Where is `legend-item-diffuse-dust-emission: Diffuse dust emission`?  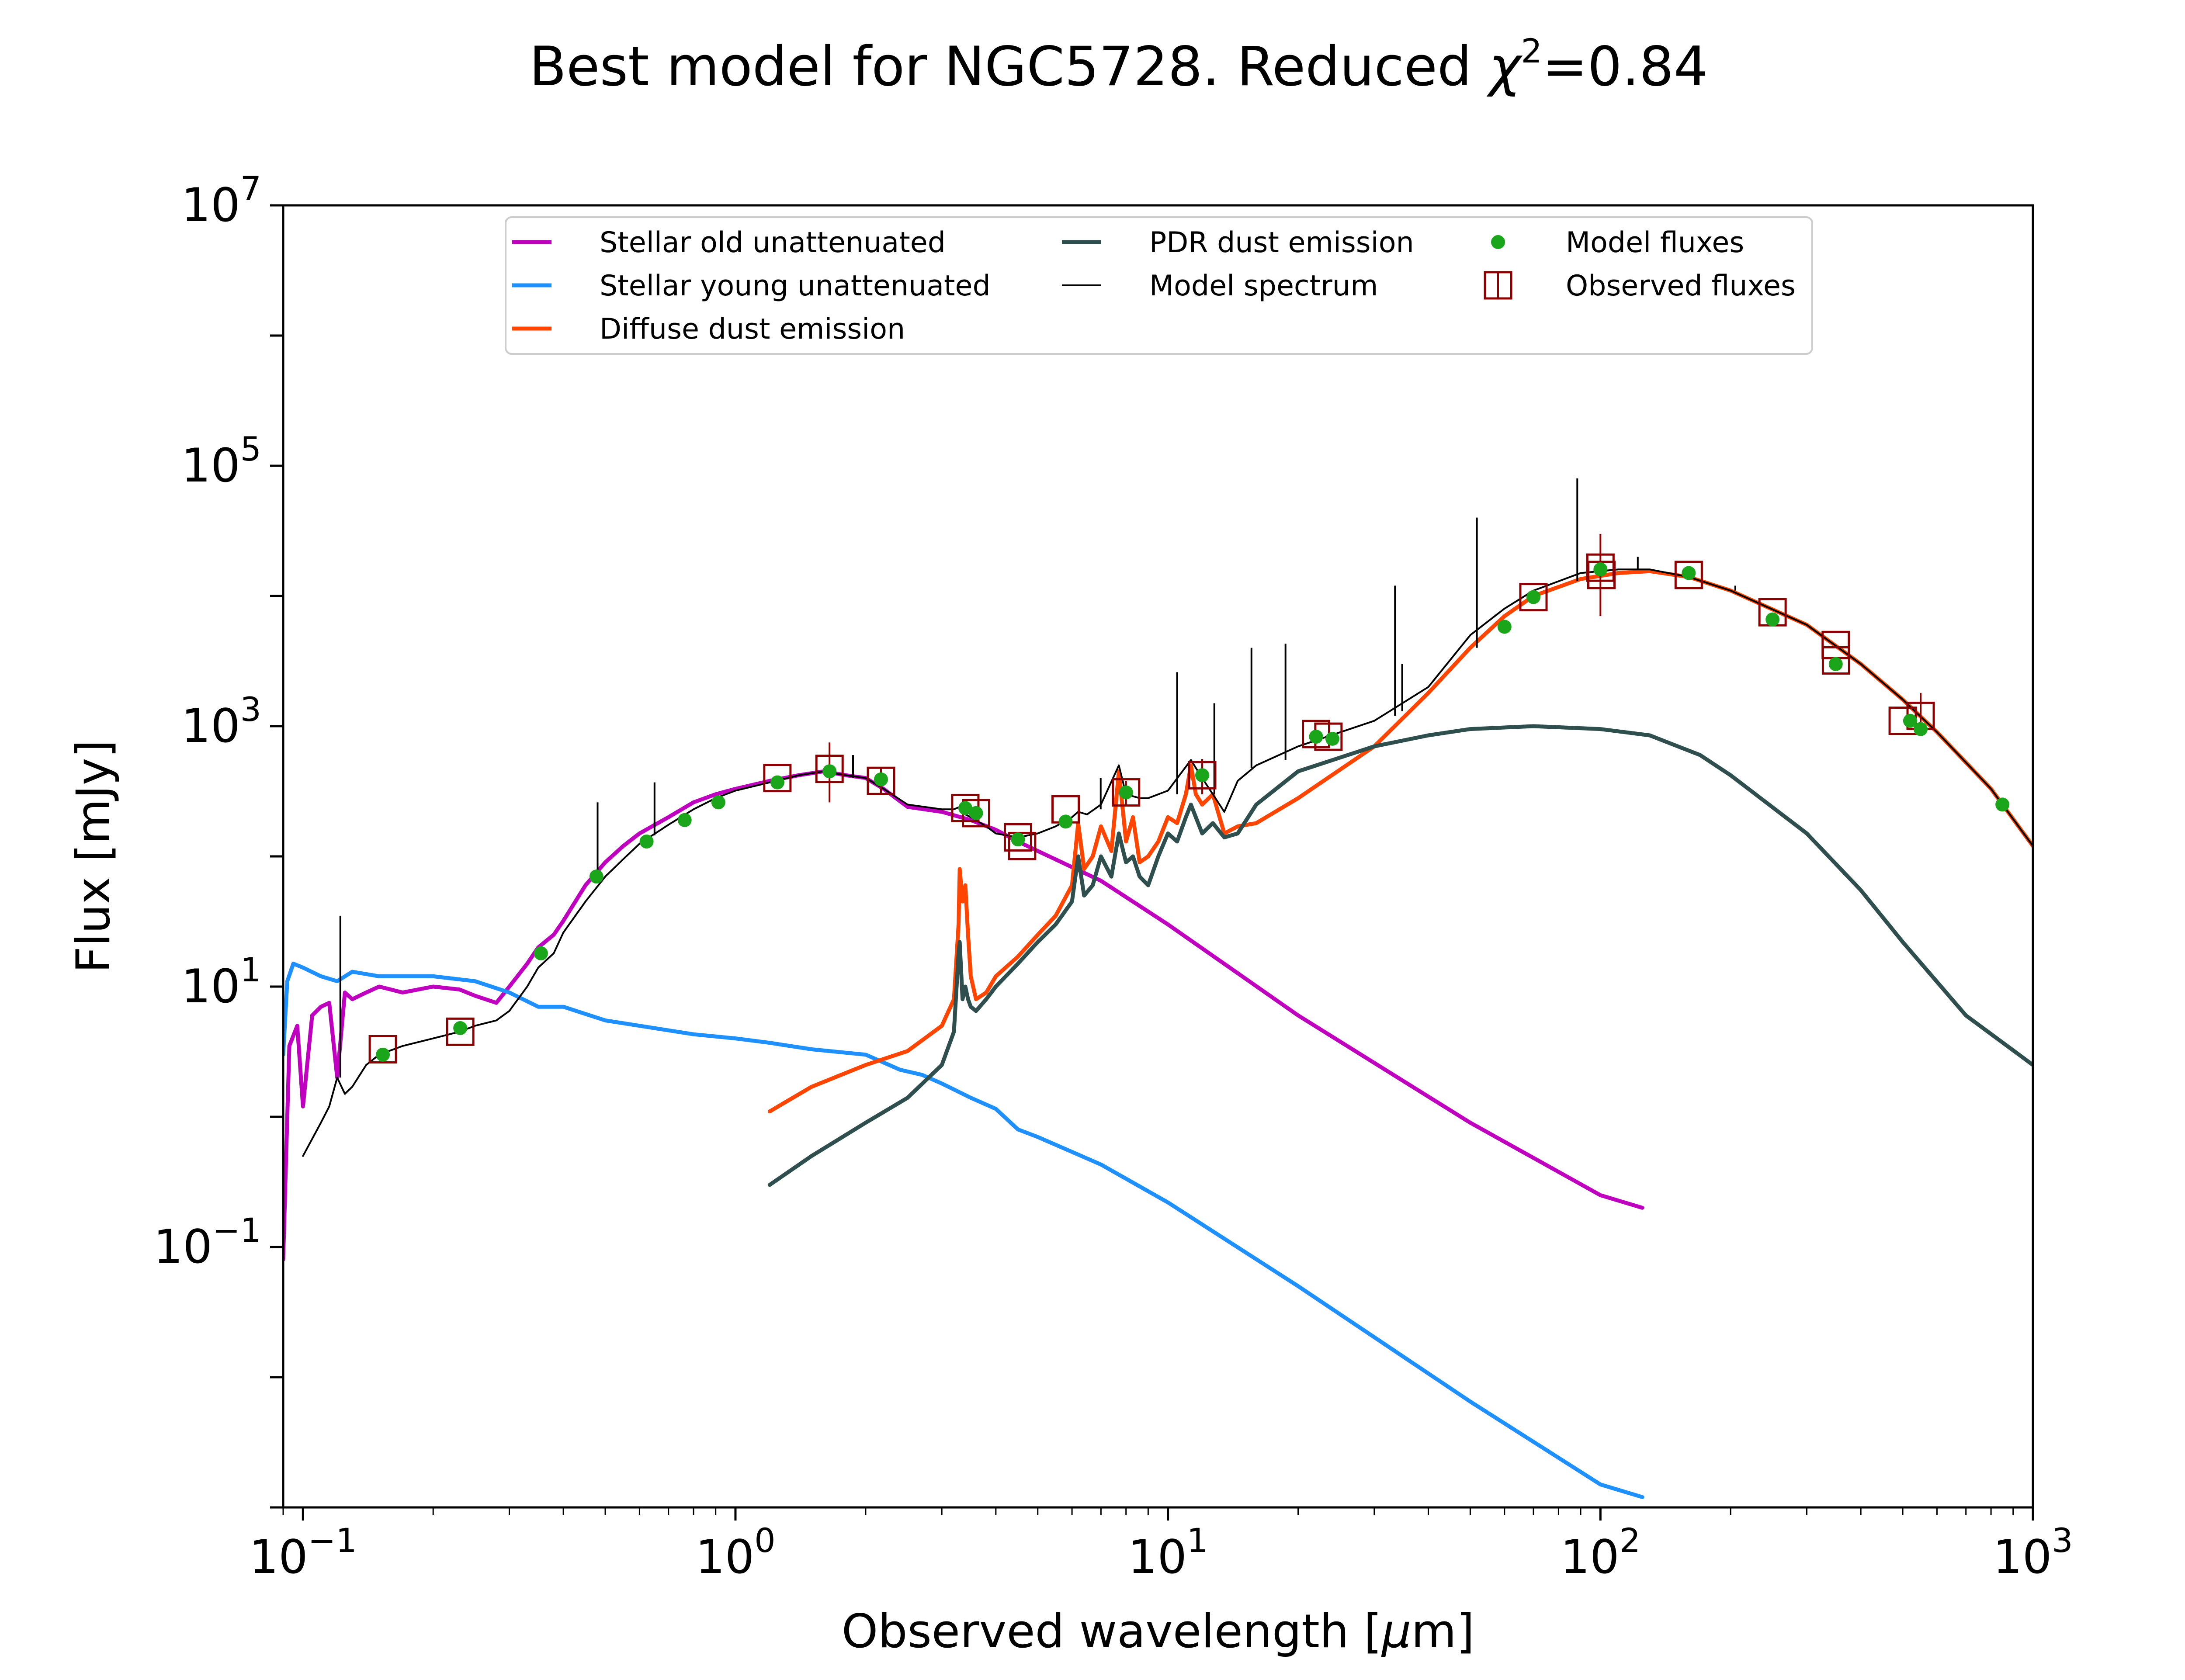 legend-item-diffuse-dust-emission: Diffuse dust emission is located at coordinates (709, 329).